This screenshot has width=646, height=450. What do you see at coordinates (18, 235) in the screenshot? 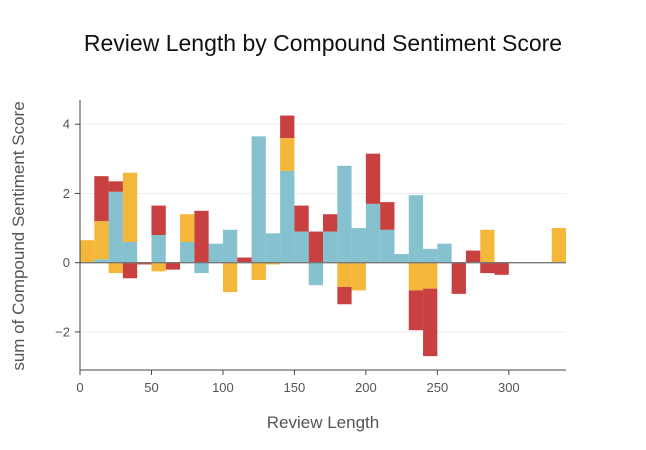
I see `y-axis-title: sum of Compound Sentiment Score` at bounding box center [18, 235].